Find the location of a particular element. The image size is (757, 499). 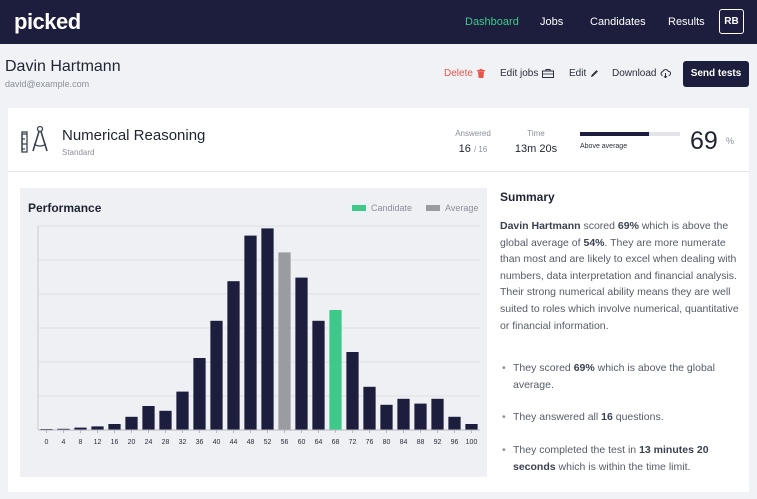

send-tests-button: Send tests is located at coordinates (716, 74).